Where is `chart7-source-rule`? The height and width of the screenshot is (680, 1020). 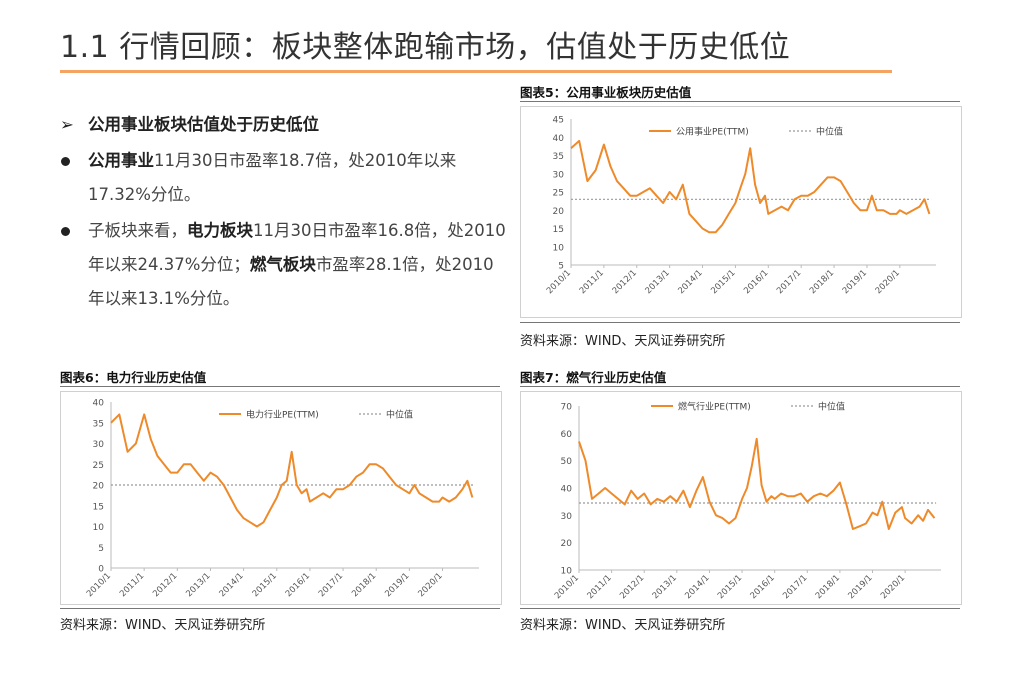 chart7-source-rule is located at coordinates (740, 608).